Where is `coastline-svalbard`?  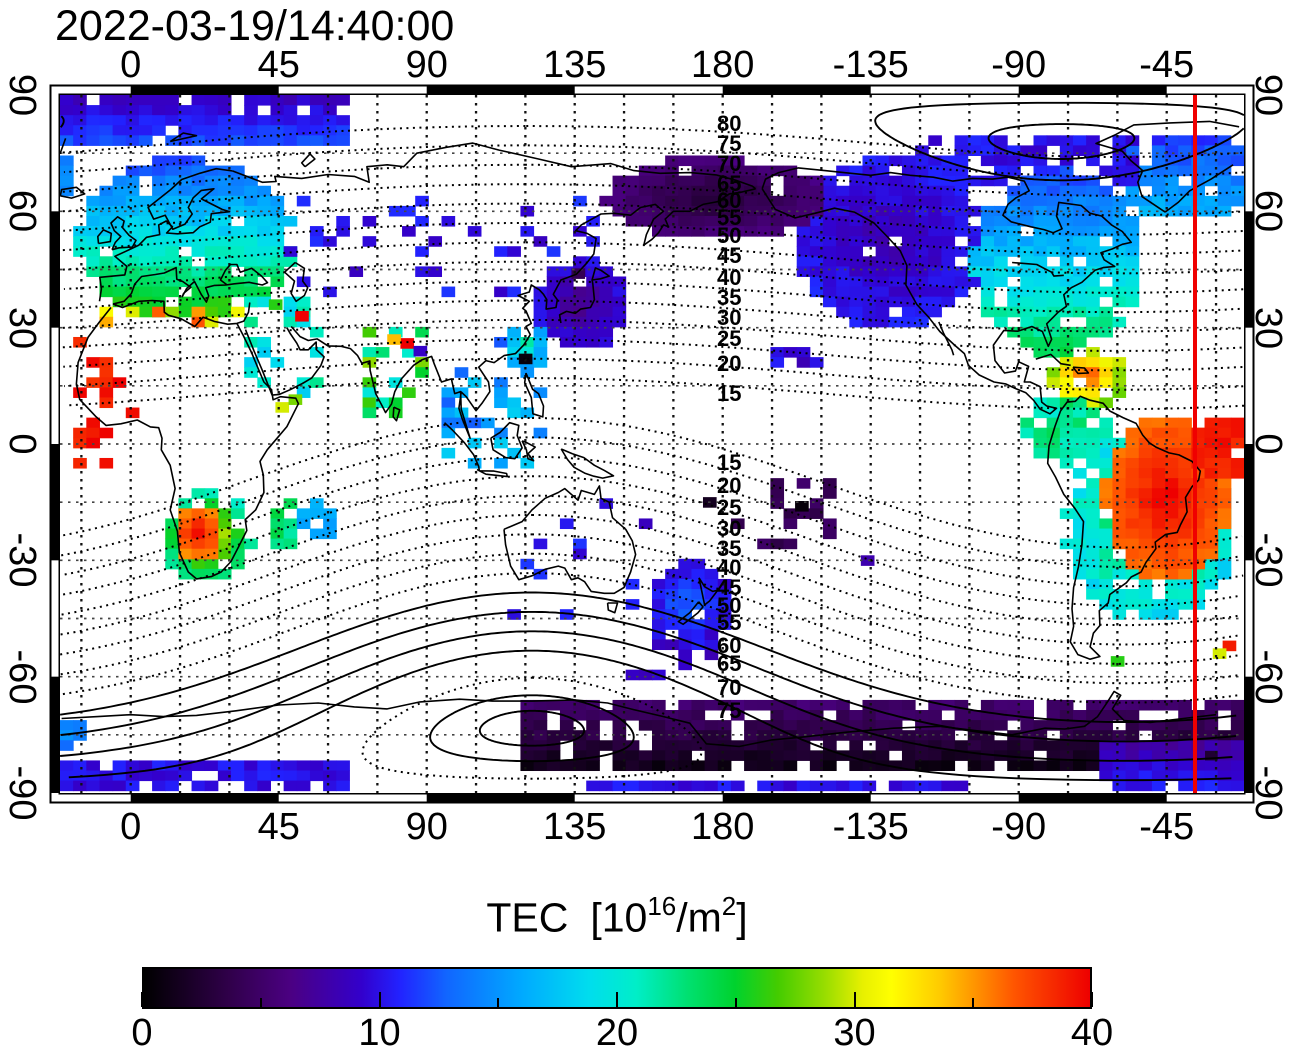 coastline-svalbard is located at coordinates (183, 137).